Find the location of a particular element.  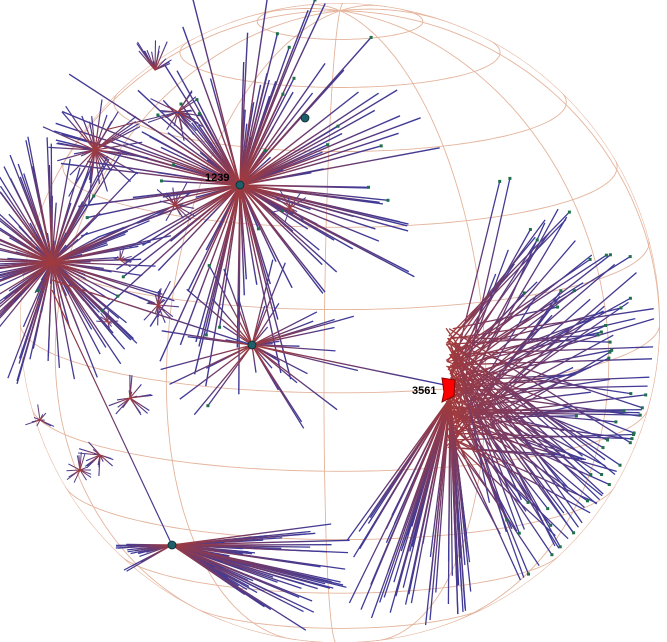

longitude-line is located at coordinates (363, 8).